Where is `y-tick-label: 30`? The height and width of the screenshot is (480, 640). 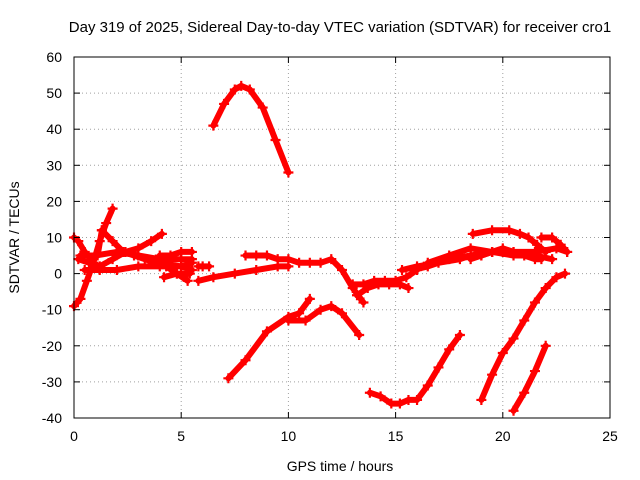
y-tick-label: 30 is located at coordinates (54, 165).